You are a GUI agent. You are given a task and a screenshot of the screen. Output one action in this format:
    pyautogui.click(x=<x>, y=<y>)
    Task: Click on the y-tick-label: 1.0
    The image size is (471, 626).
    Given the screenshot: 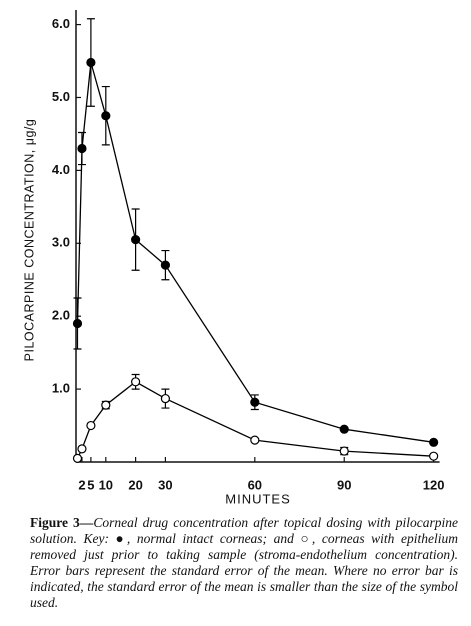 What is the action you would take?
    pyautogui.click(x=61, y=388)
    